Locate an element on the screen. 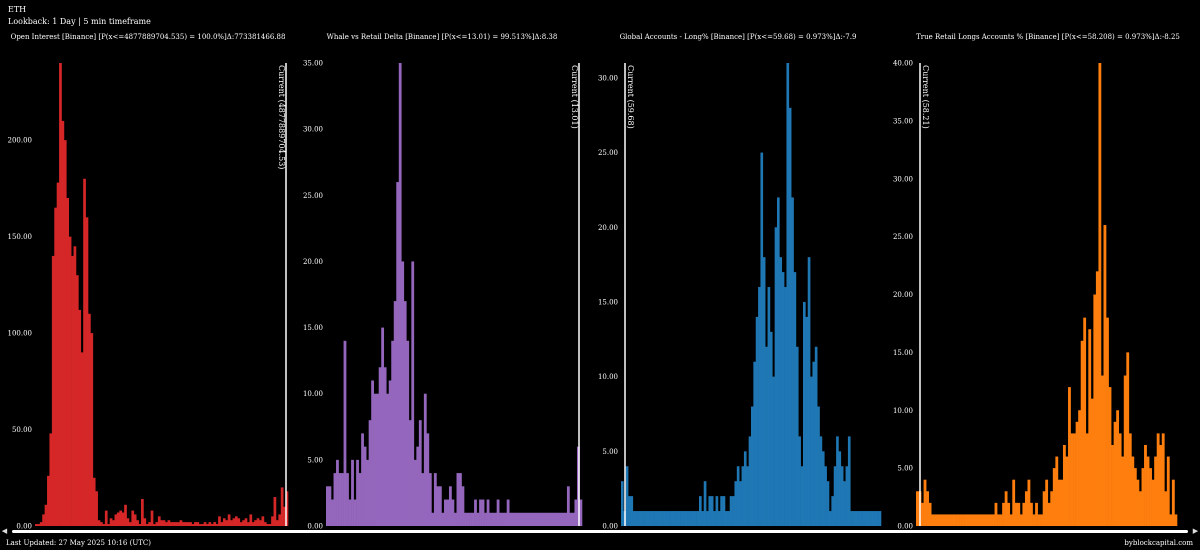 The width and height of the screenshot is (1200, 550). y-tick-label: 20.00 is located at coordinates (903, 295).